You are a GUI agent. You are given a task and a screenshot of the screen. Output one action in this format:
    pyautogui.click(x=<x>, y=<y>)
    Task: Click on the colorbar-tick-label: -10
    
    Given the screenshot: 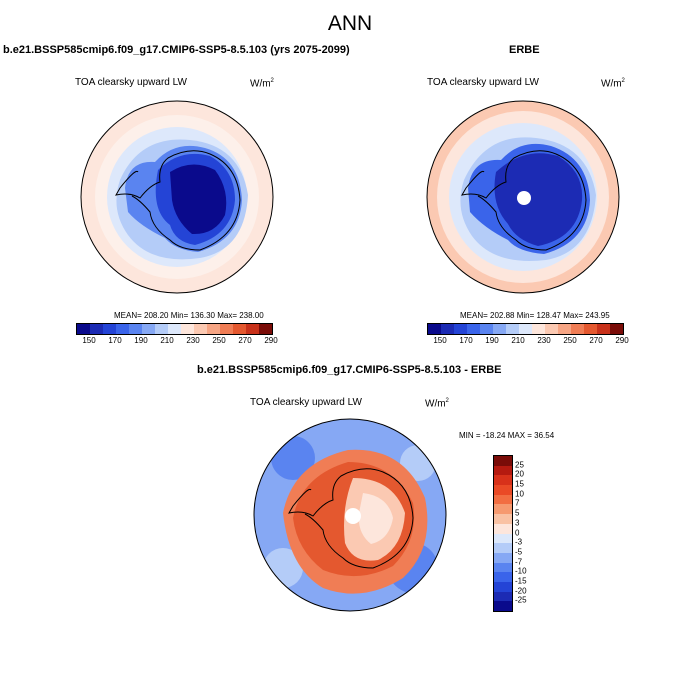 What is the action you would take?
    pyautogui.click(x=521, y=571)
    